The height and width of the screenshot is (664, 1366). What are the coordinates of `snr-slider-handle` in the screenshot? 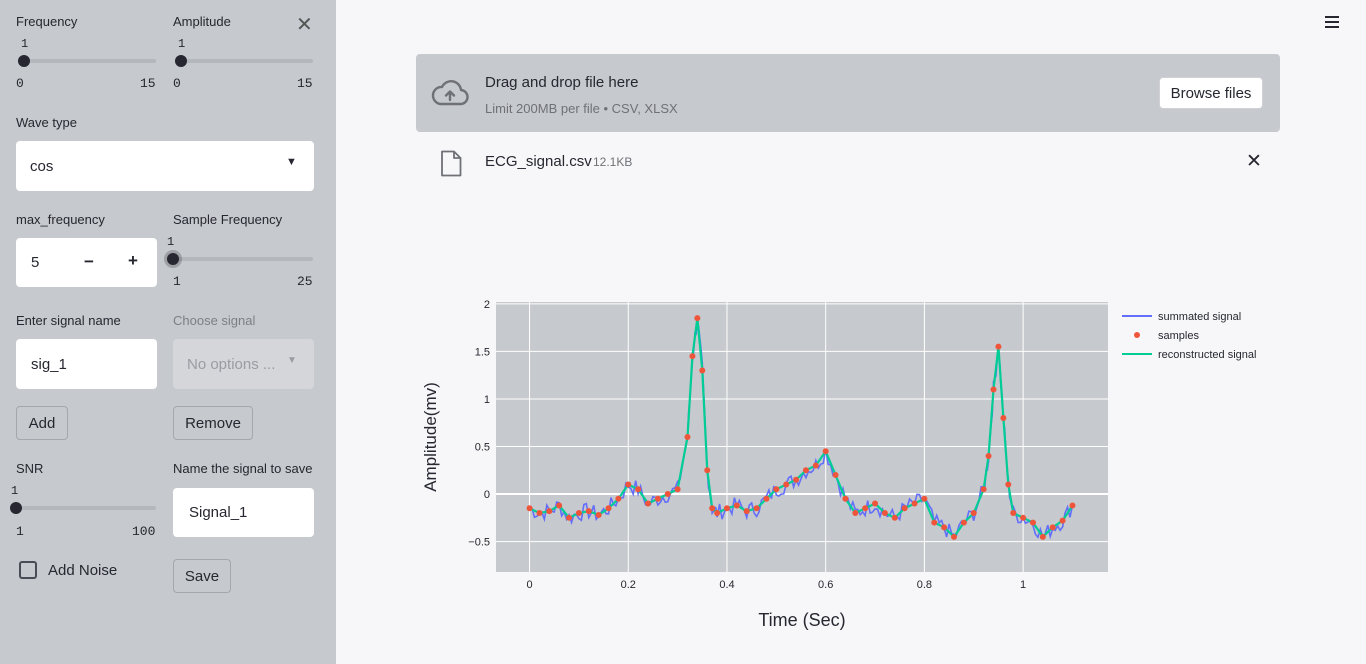 It's located at (16, 508).